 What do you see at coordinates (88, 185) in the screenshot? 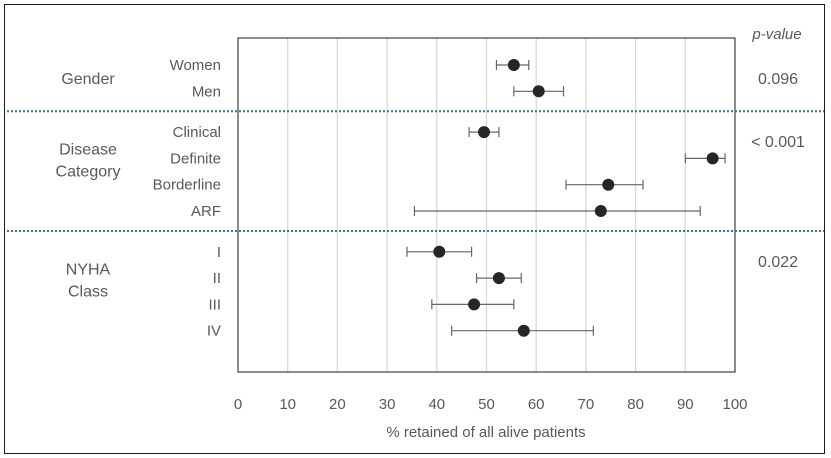
I see `group-labels: Gender Disease Category NYHA Class` at bounding box center [88, 185].